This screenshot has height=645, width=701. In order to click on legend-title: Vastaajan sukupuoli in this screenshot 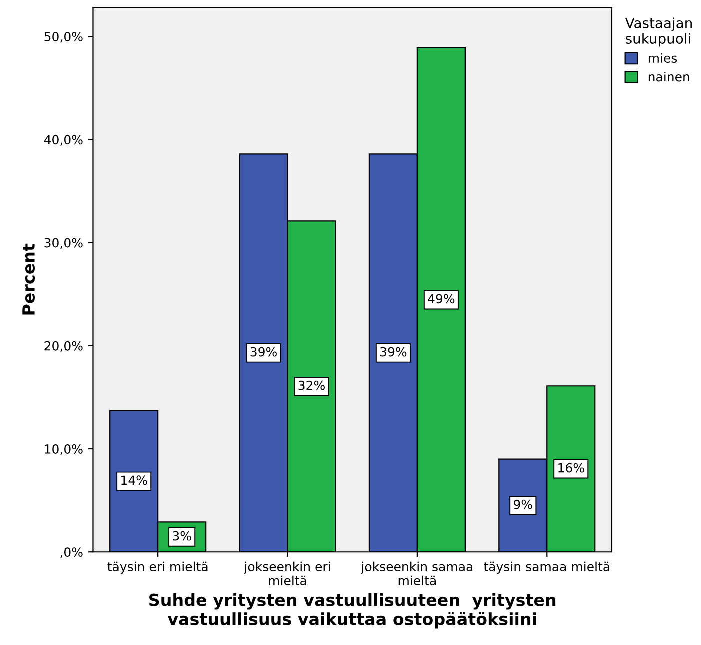, I will do `click(658, 32)`.